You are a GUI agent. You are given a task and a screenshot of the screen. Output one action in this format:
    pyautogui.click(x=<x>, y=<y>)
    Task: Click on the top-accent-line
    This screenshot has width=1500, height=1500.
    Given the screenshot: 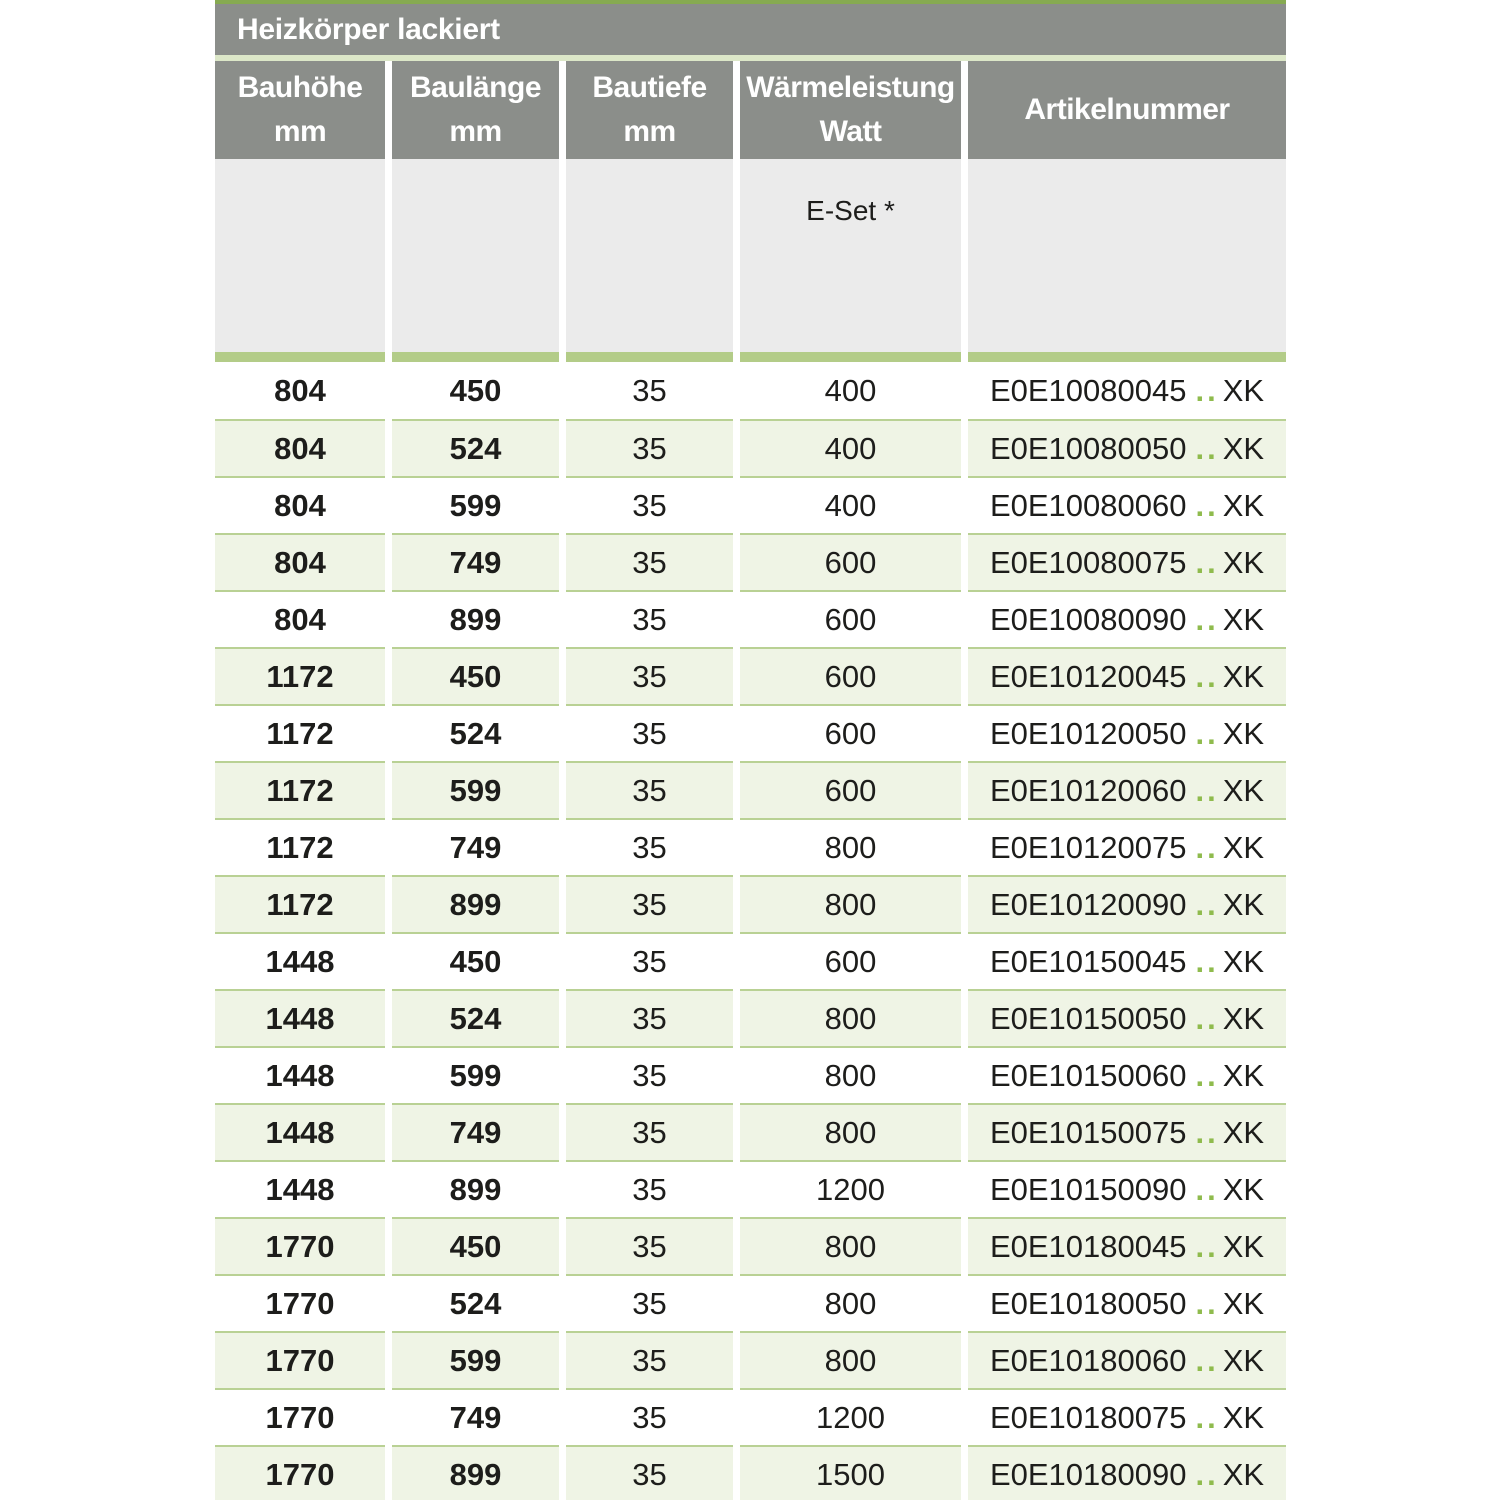 What is the action you would take?
    pyautogui.click(x=750, y=2)
    